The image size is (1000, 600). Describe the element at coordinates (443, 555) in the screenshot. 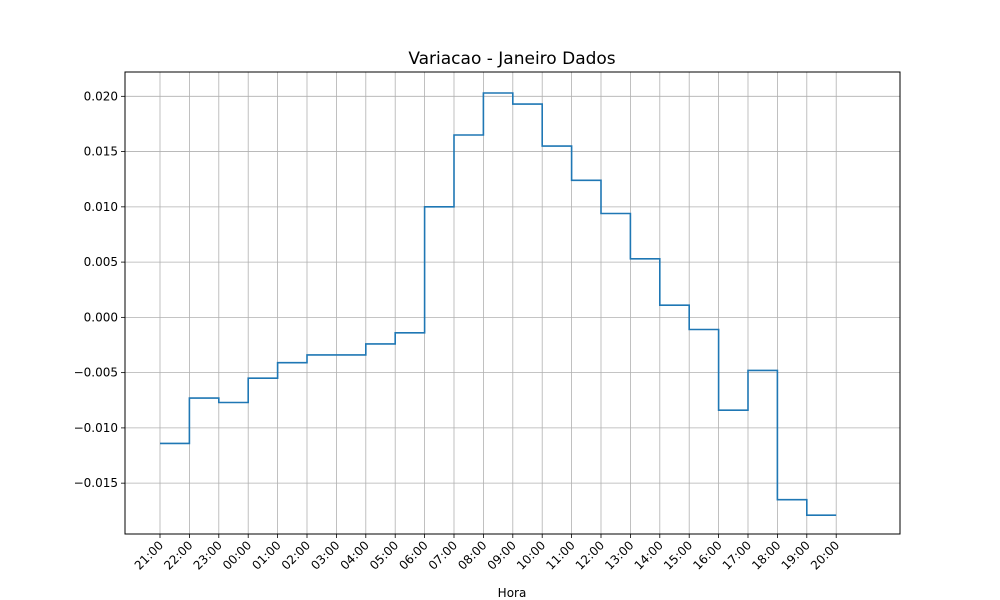

I see `x-tick-label: 07:00` at that location.